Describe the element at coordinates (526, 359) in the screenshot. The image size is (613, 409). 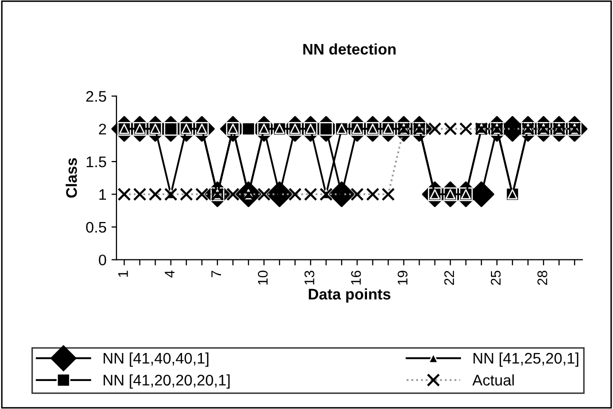
I see `legend-label: NN [41,25,20,1]` at that location.